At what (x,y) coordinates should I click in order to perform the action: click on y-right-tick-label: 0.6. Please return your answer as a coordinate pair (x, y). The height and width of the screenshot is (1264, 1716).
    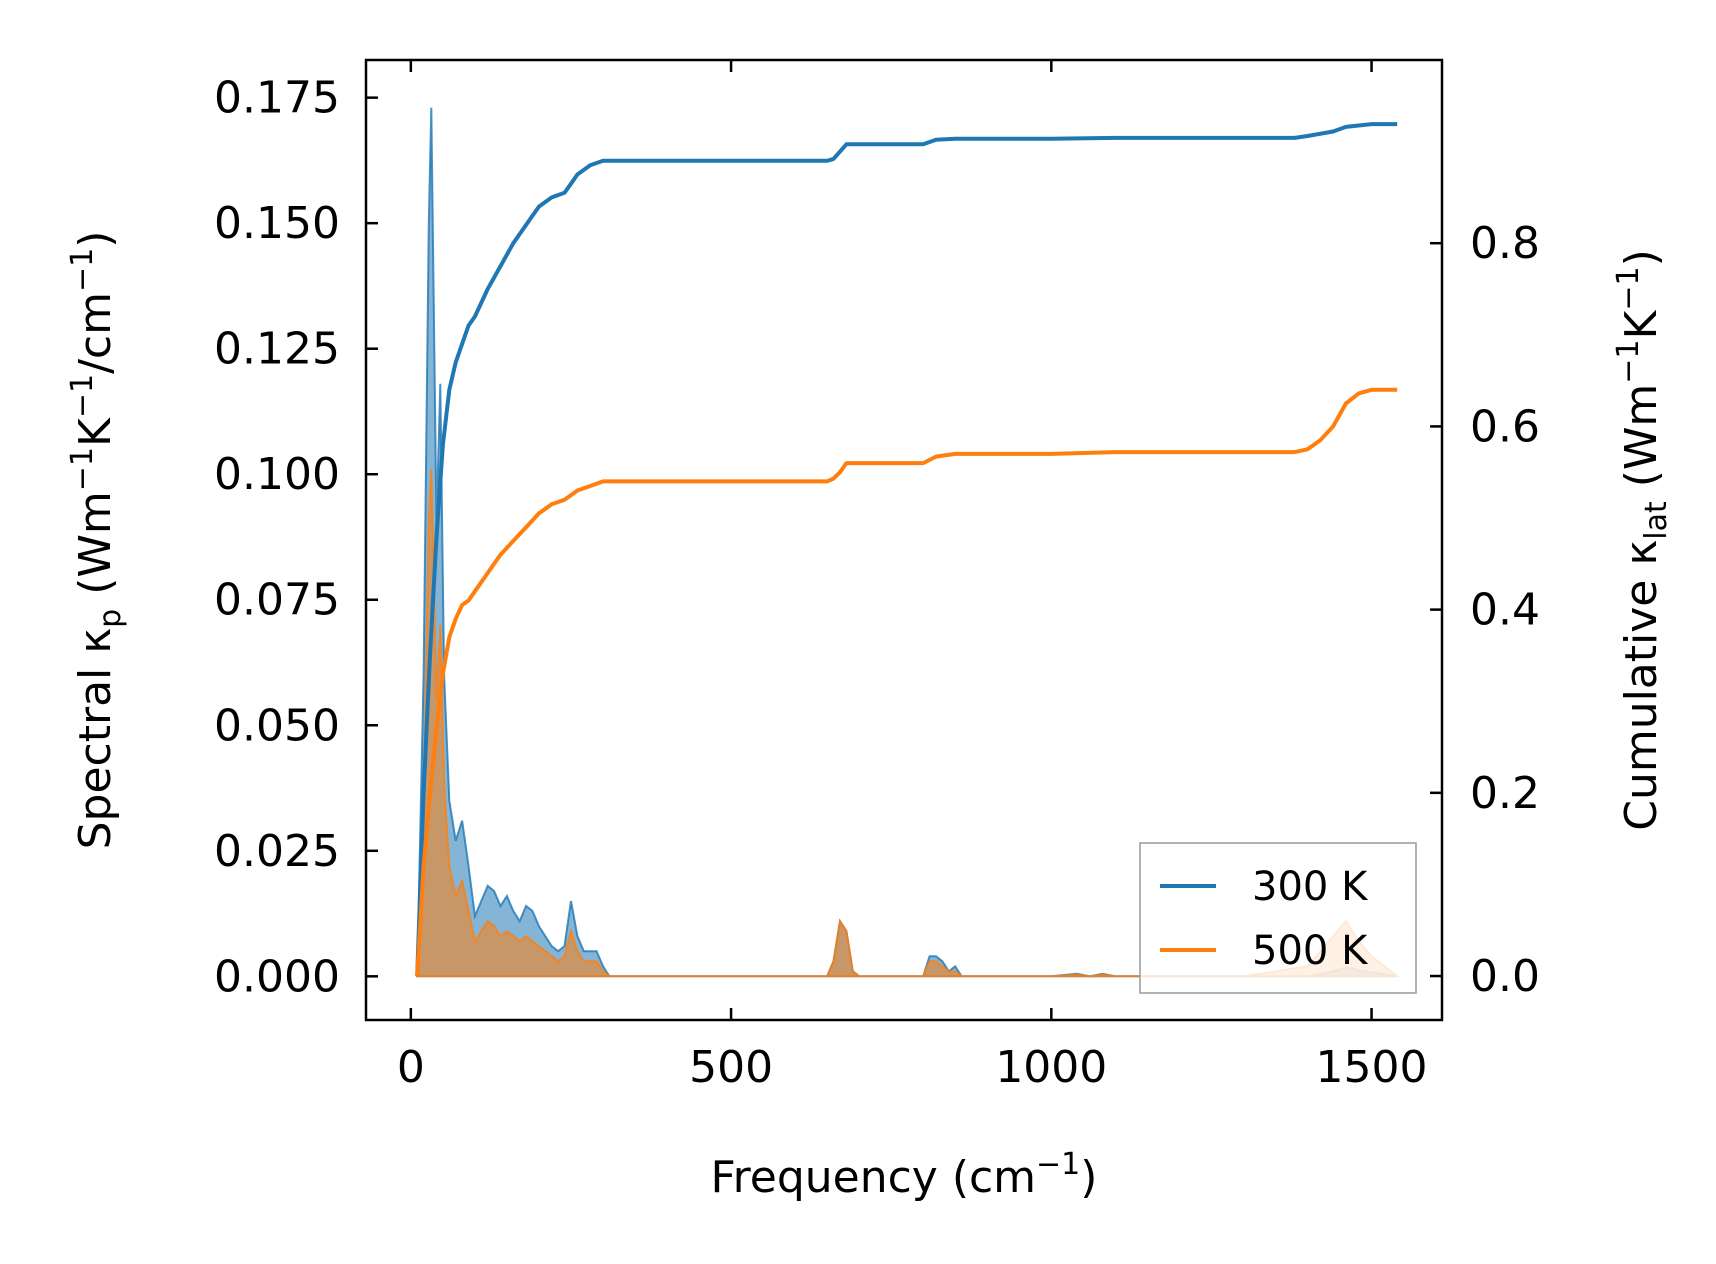
    Looking at the image, I should click on (1505, 426).